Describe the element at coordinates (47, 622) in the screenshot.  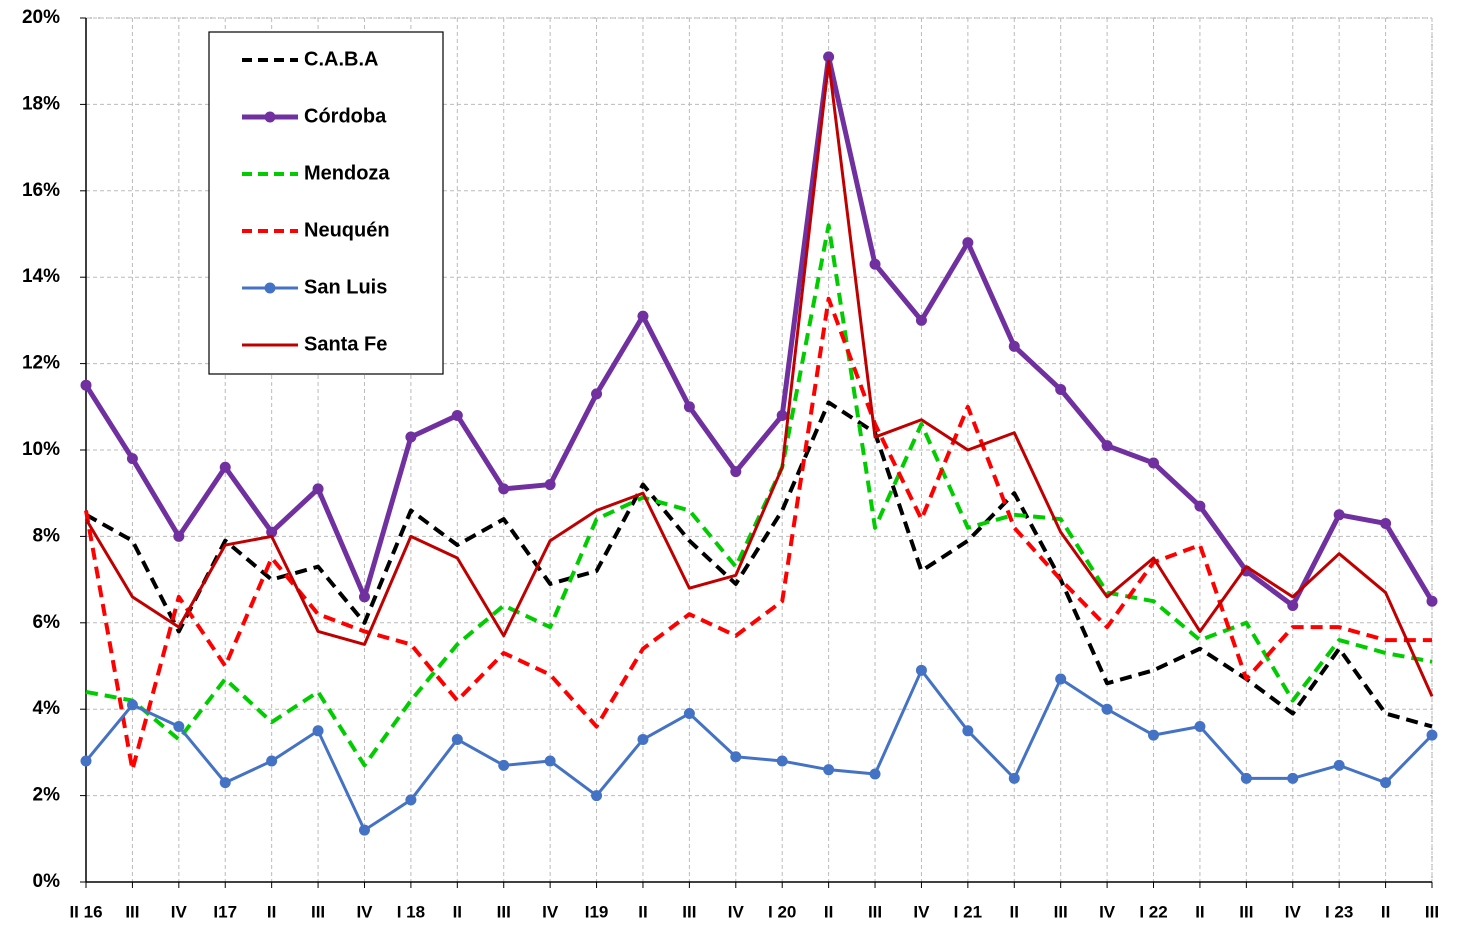
I see `y-tick-label: 6%` at that location.